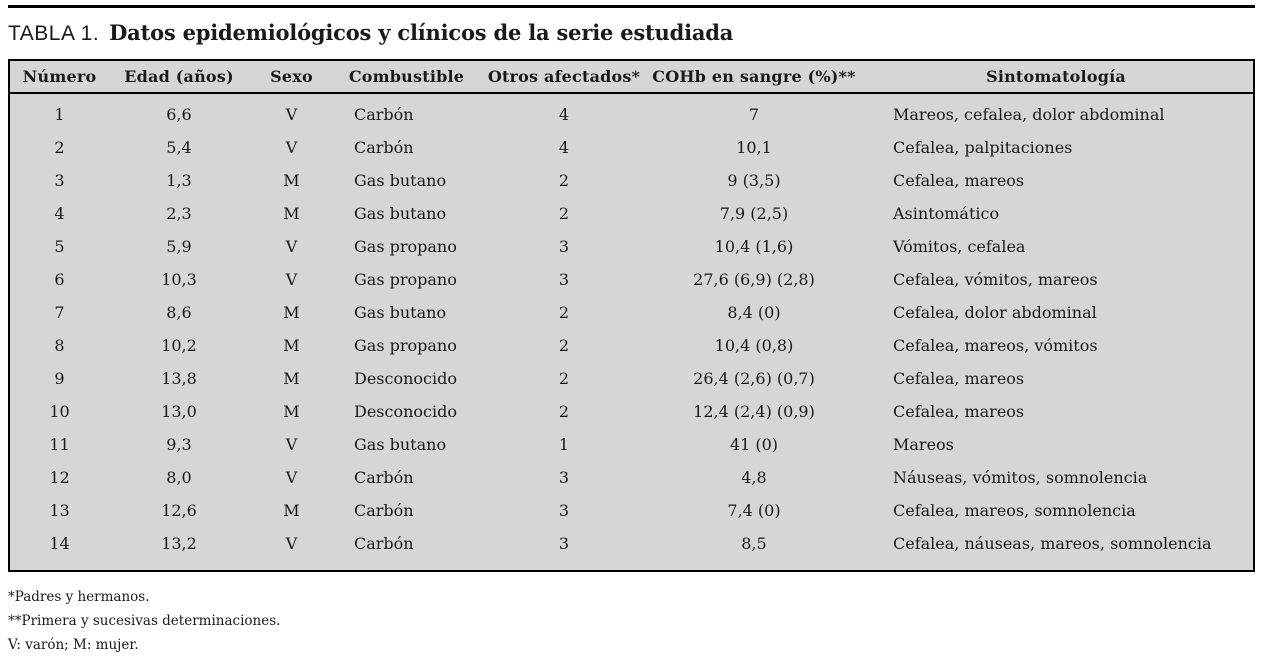  I want to click on table-cell: 8,5, so click(754, 549).